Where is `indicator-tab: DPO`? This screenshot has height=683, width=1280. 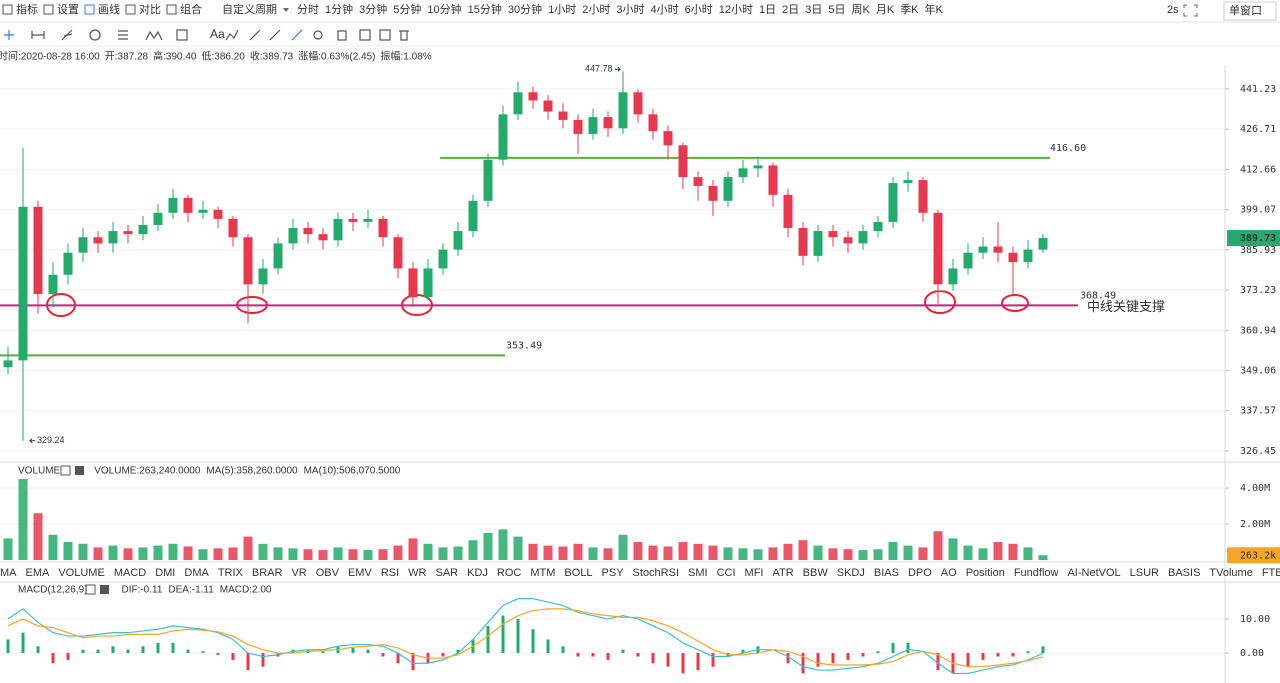
indicator-tab: DPO is located at coordinates (920, 573).